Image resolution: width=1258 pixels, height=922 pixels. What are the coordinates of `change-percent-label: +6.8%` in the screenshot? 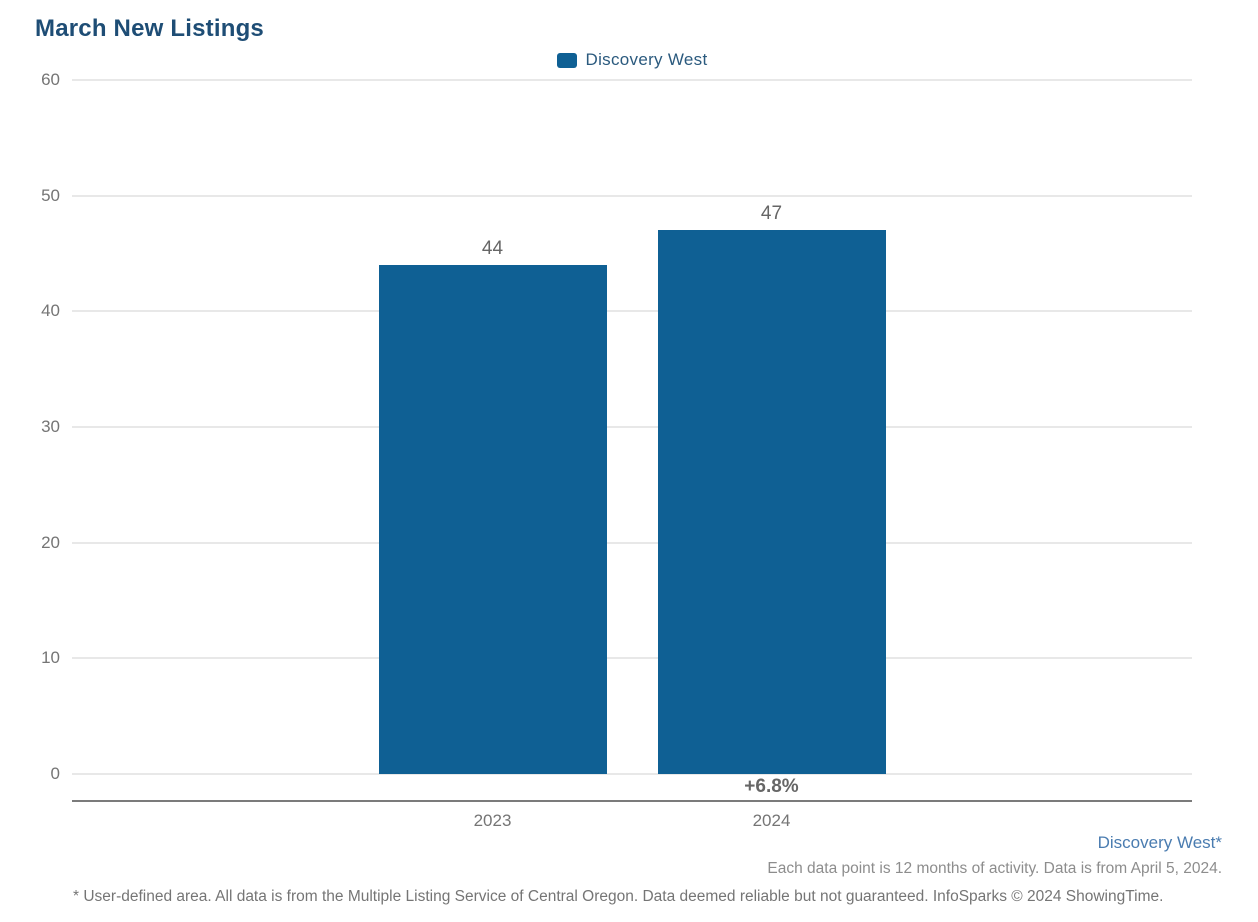 It's located at (771, 786).